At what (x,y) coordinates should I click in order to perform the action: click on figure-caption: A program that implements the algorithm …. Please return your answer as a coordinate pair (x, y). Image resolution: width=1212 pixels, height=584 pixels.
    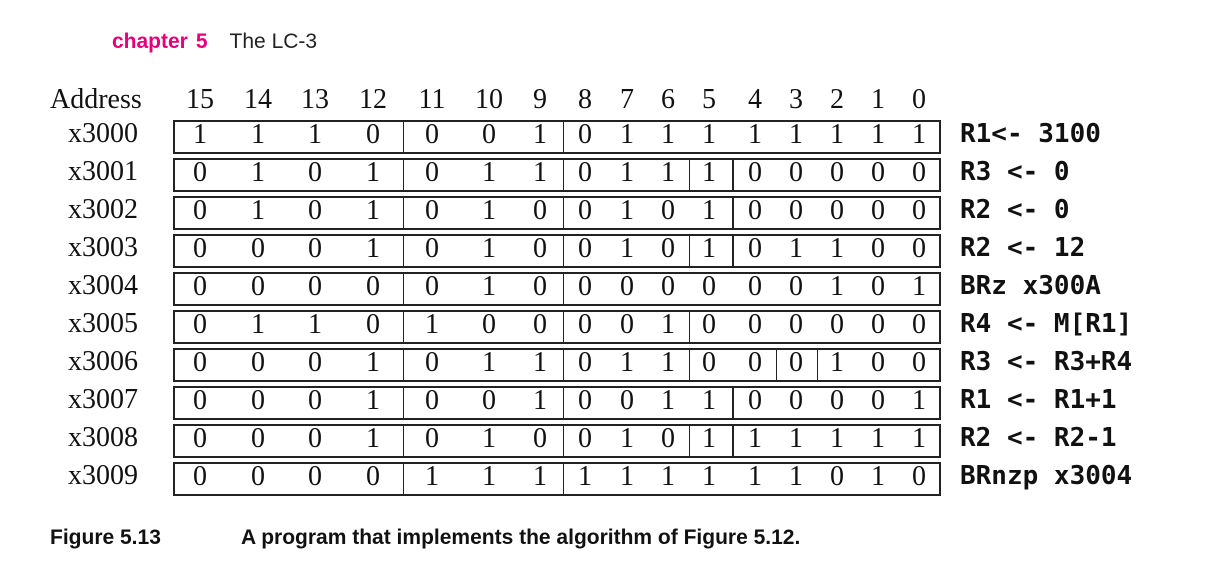
    Looking at the image, I should click on (521, 537).